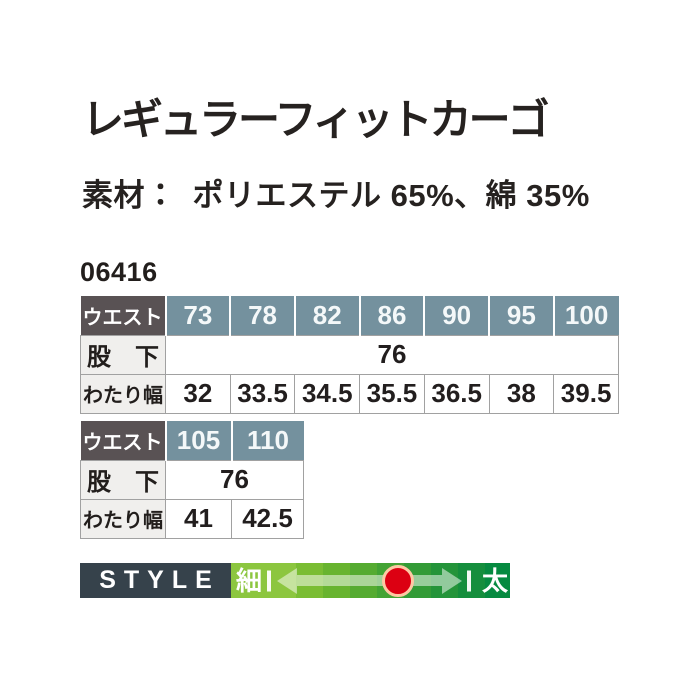 The height and width of the screenshot is (700, 700). What do you see at coordinates (456, 315) in the screenshot?
I see `waist-size-cell: 90` at bounding box center [456, 315].